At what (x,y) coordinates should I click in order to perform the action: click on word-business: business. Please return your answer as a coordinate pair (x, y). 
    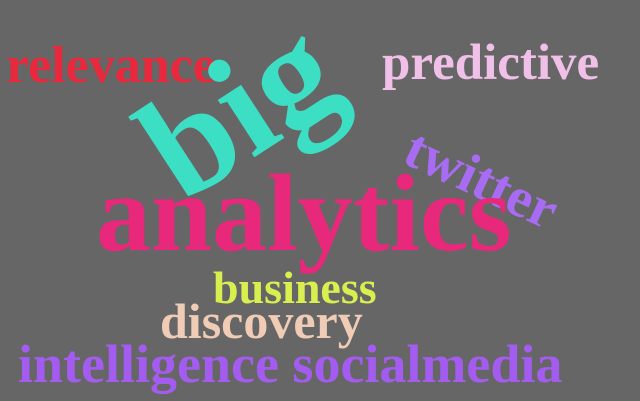
    Looking at the image, I should click on (295, 287).